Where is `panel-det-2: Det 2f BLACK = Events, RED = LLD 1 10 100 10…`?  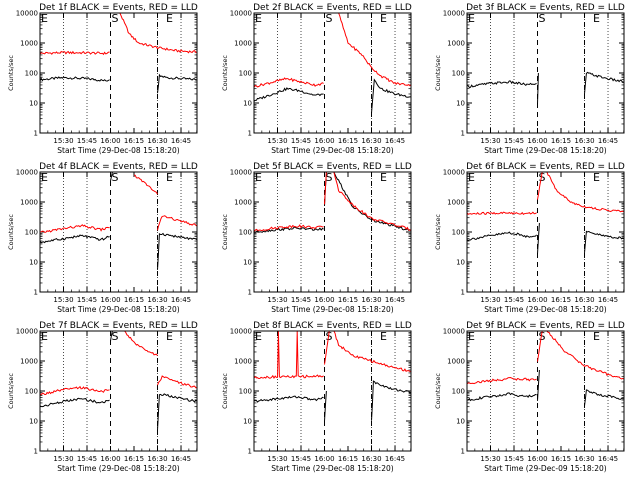 panel-det-2: Det 2f BLACK = Events, RED = LLD 1 10 100 10… is located at coordinates (316, 79).